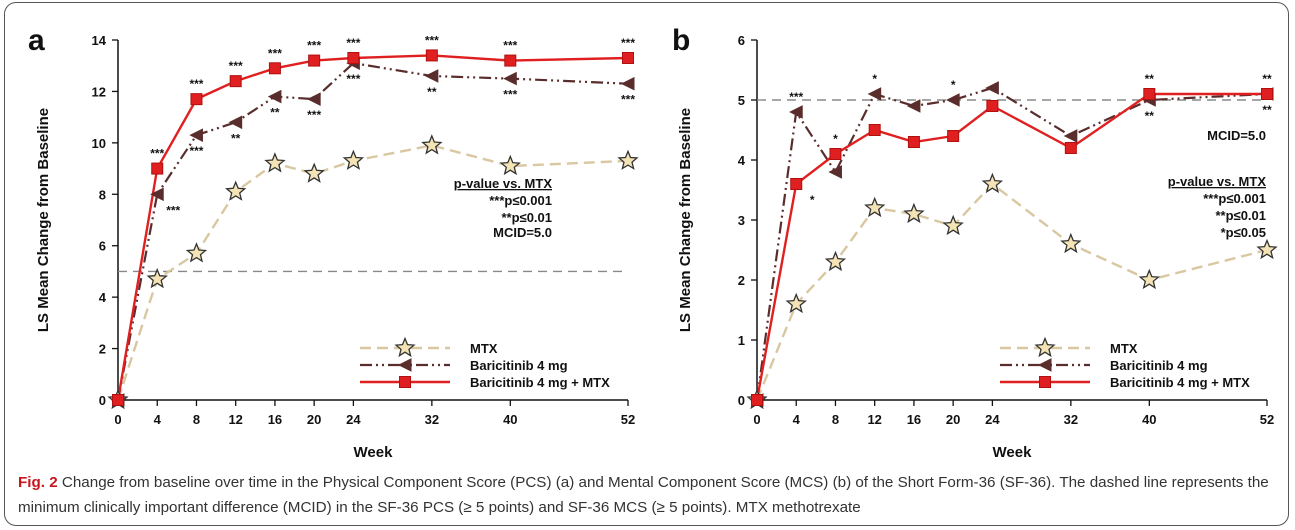 The width and height of the screenshot is (1295, 530). What do you see at coordinates (103, 297) in the screenshot?
I see `y-tick-label: 4` at bounding box center [103, 297].